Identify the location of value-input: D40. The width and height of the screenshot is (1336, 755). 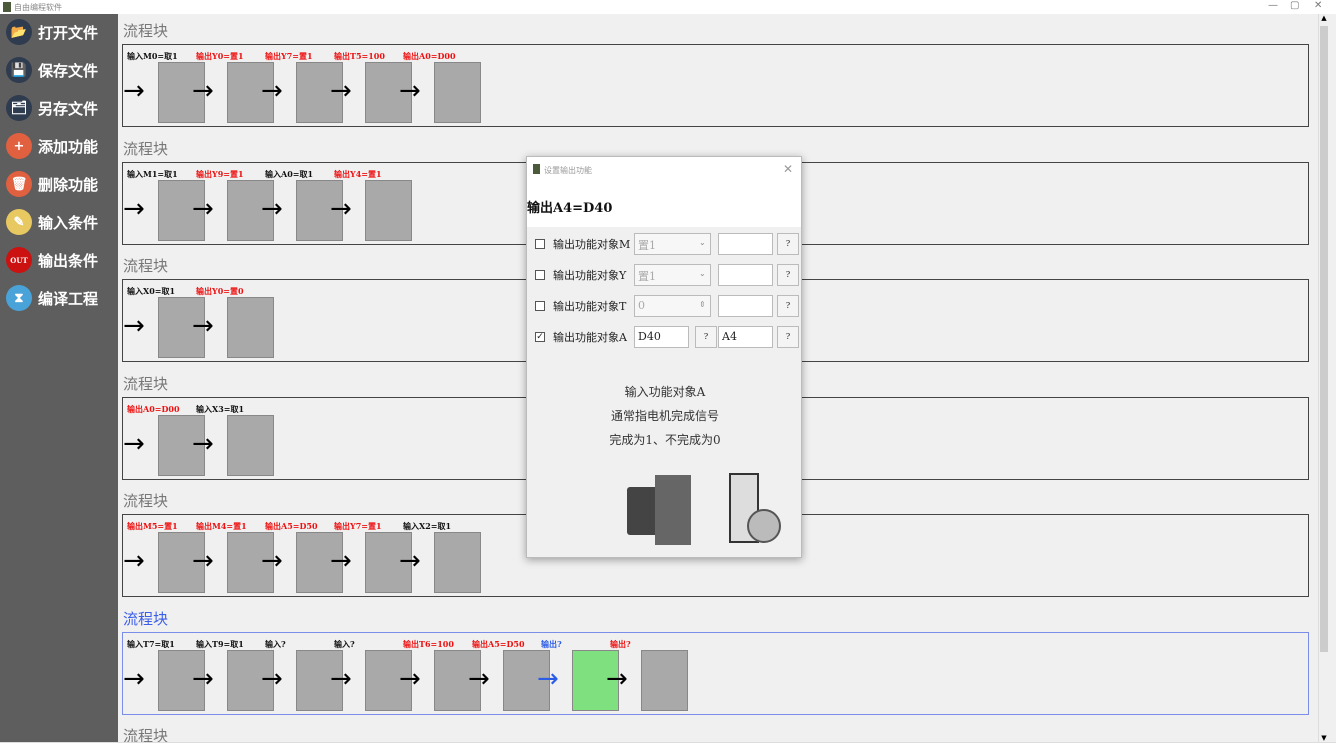
(661, 337).